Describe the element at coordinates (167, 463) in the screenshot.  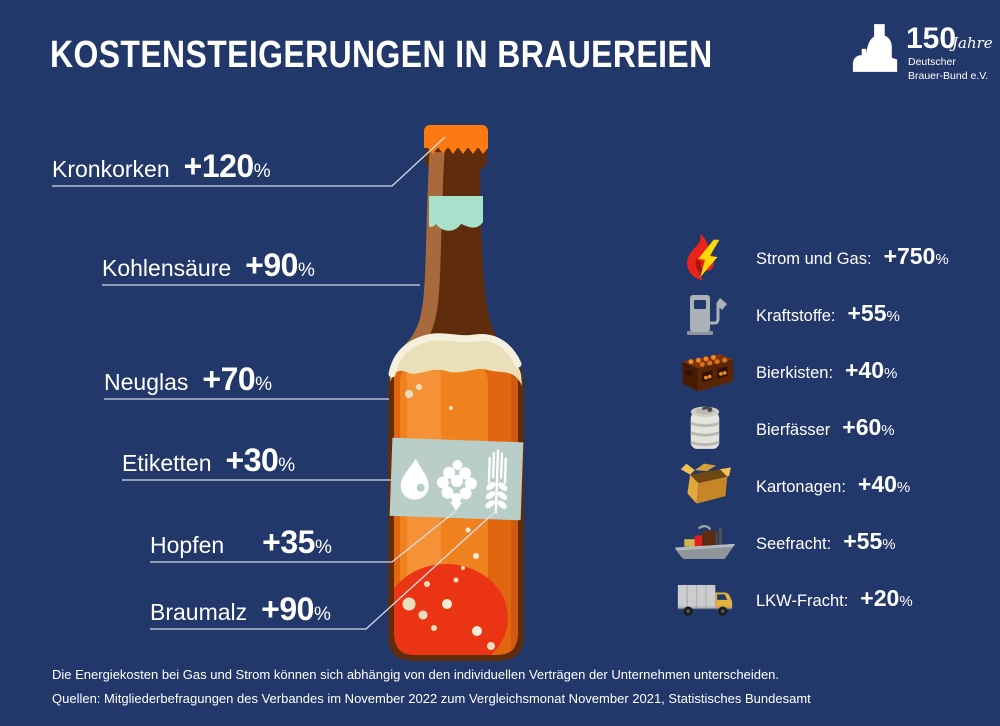
I see `callout-label: Etiketten` at that location.